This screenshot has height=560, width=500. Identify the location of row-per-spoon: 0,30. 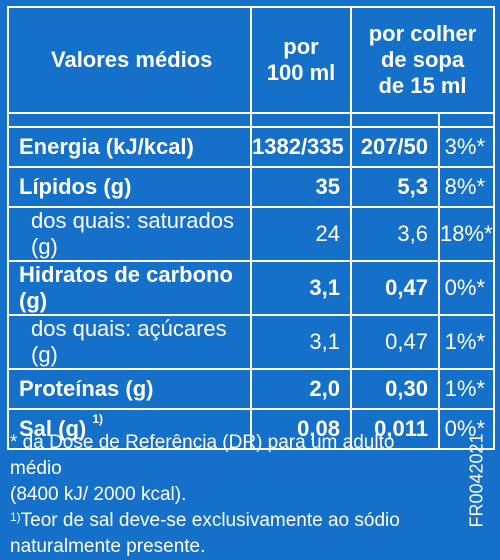
(395, 389).